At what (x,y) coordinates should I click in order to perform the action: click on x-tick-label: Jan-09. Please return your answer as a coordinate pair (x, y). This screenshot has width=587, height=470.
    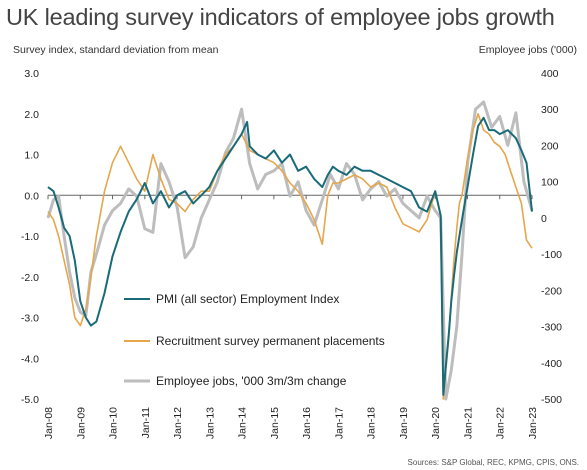
    Looking at the image, I should click on (81, 423).